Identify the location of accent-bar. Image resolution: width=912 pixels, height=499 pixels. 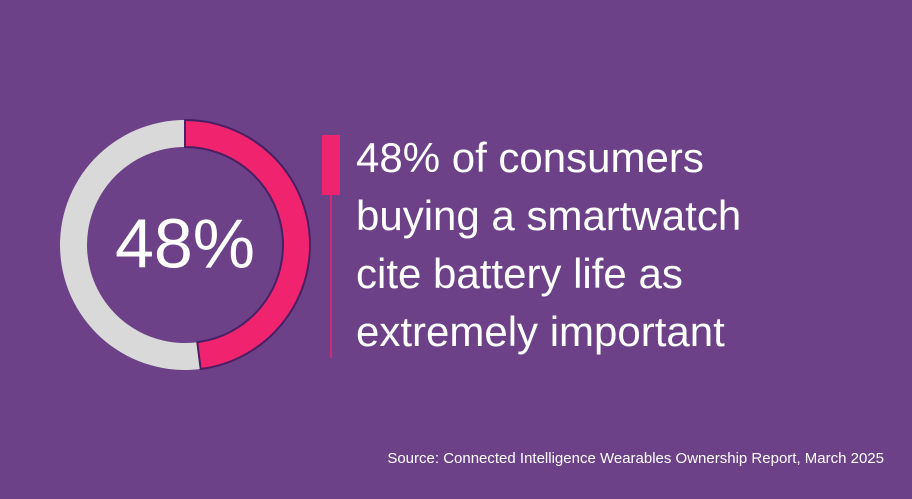
(331, 165).